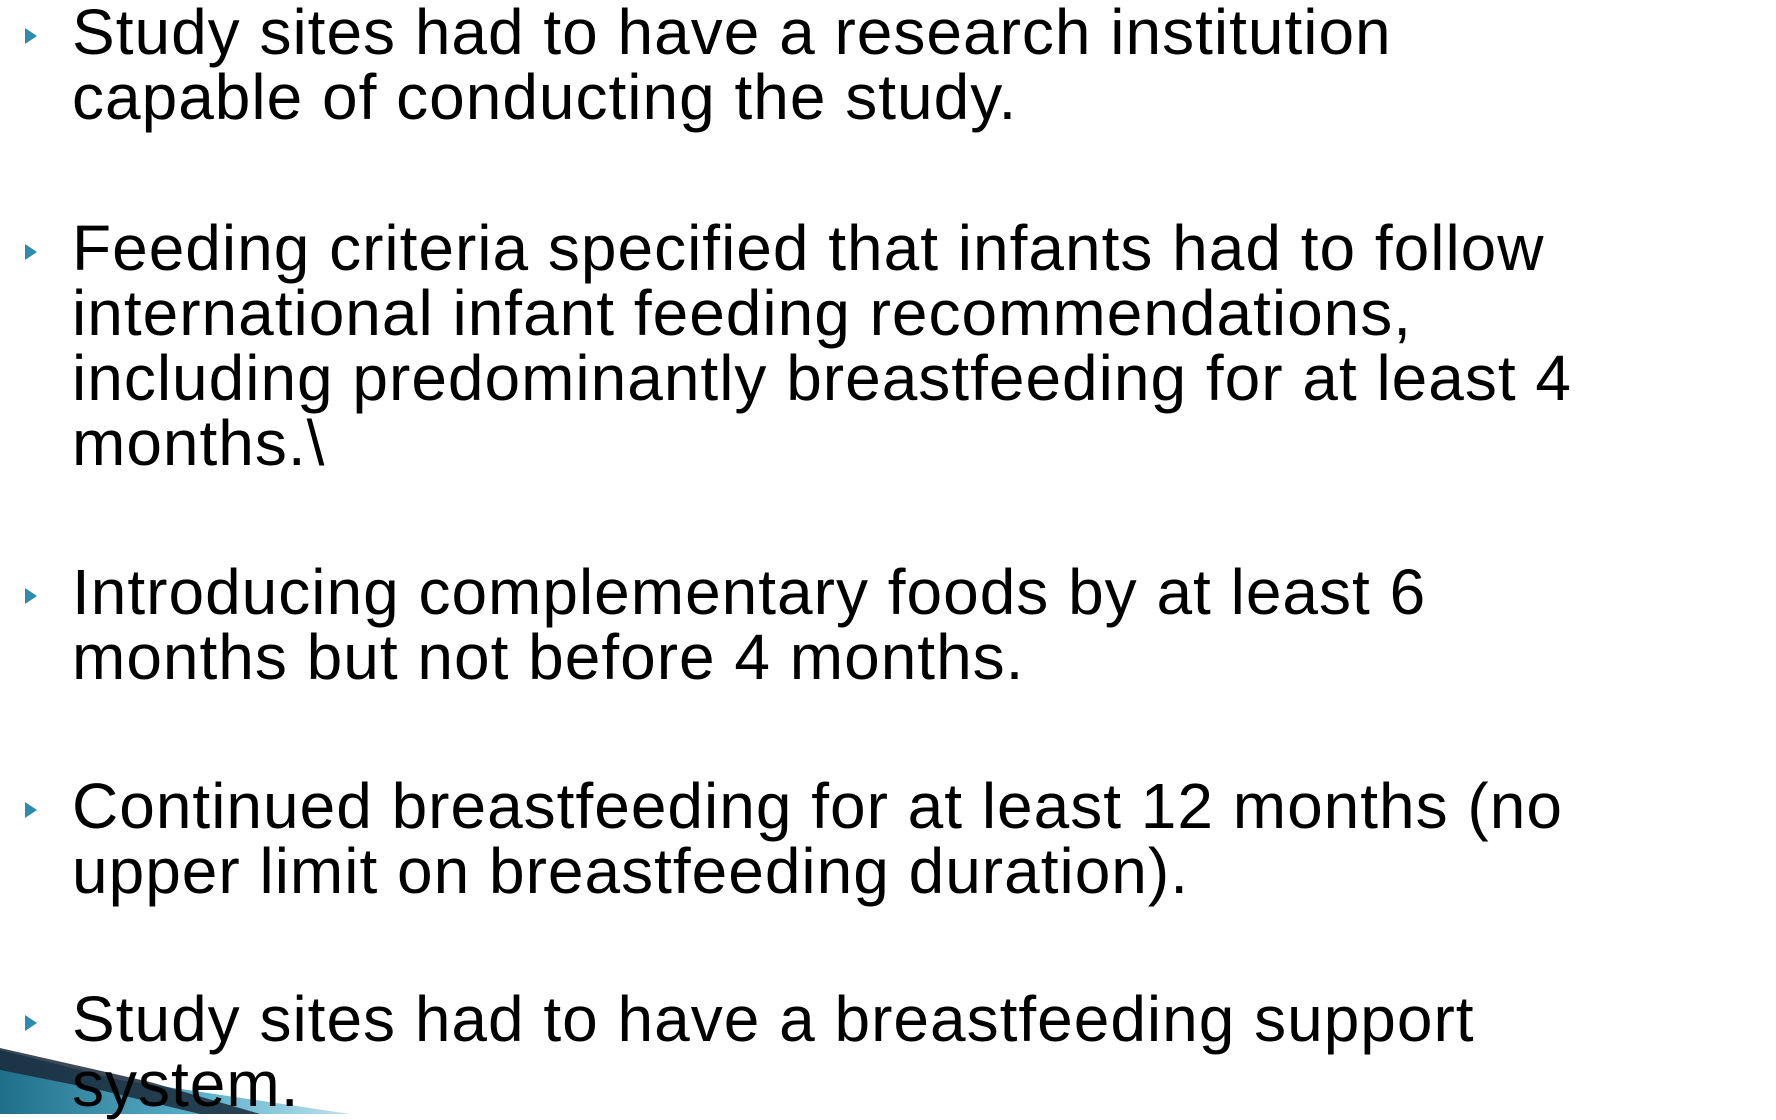 The width and height of the screenshot is (1776, 1120). Describe the element at coordinates (548, 657) in the screenshot. I see `bullet-text: months but not before 4 months.` at that location.